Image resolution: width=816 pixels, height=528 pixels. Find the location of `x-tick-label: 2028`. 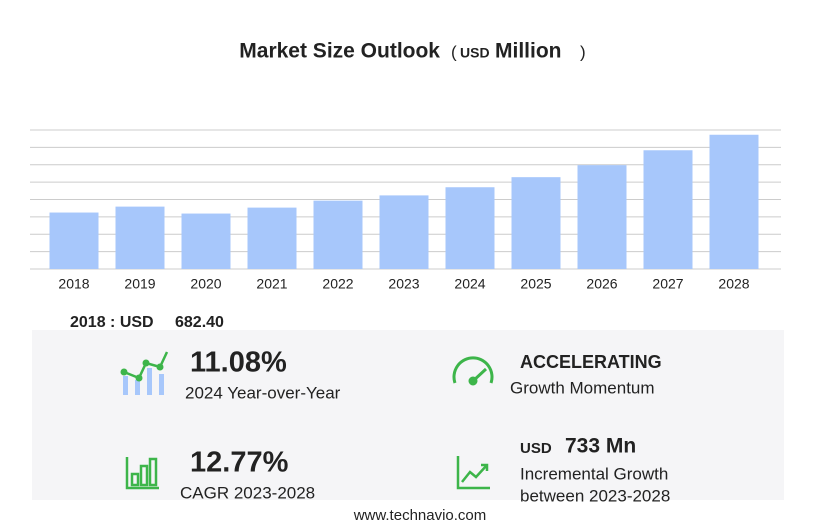

x-tick-label: 2028 is located at coordinates (733, 284).